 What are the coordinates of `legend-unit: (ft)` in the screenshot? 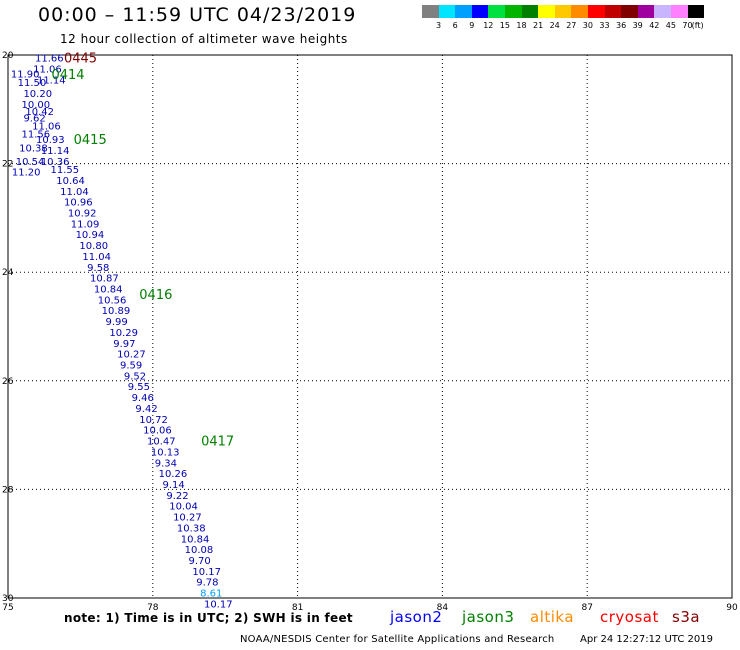 It's located at (697, 25).